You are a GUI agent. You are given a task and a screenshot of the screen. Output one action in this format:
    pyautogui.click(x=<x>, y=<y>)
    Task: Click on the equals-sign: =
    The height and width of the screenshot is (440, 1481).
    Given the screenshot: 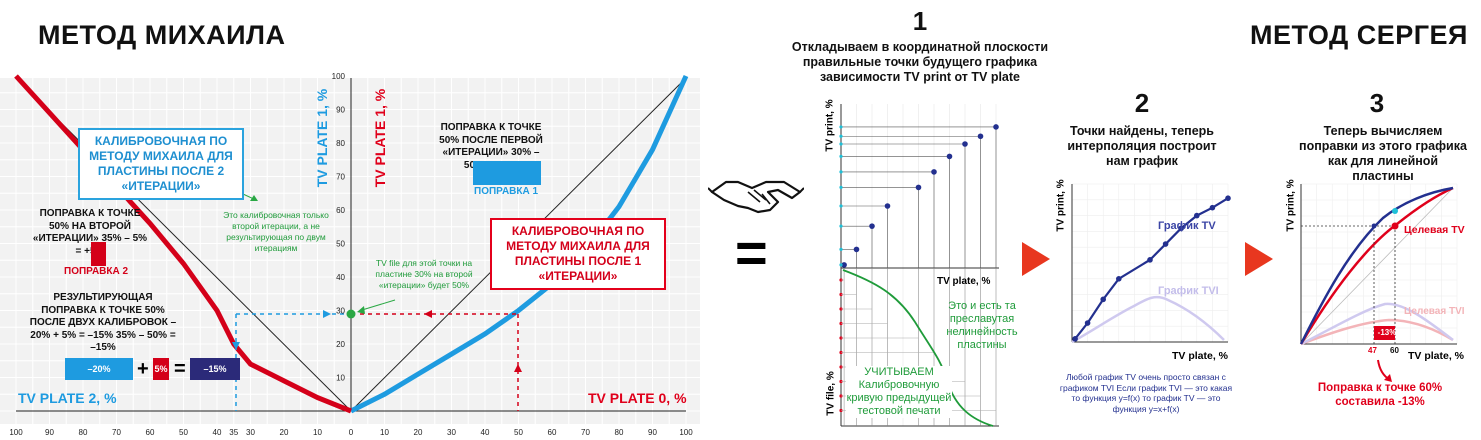 What is the action you would take?
    pyautogui.click(x=751, y=252)
    